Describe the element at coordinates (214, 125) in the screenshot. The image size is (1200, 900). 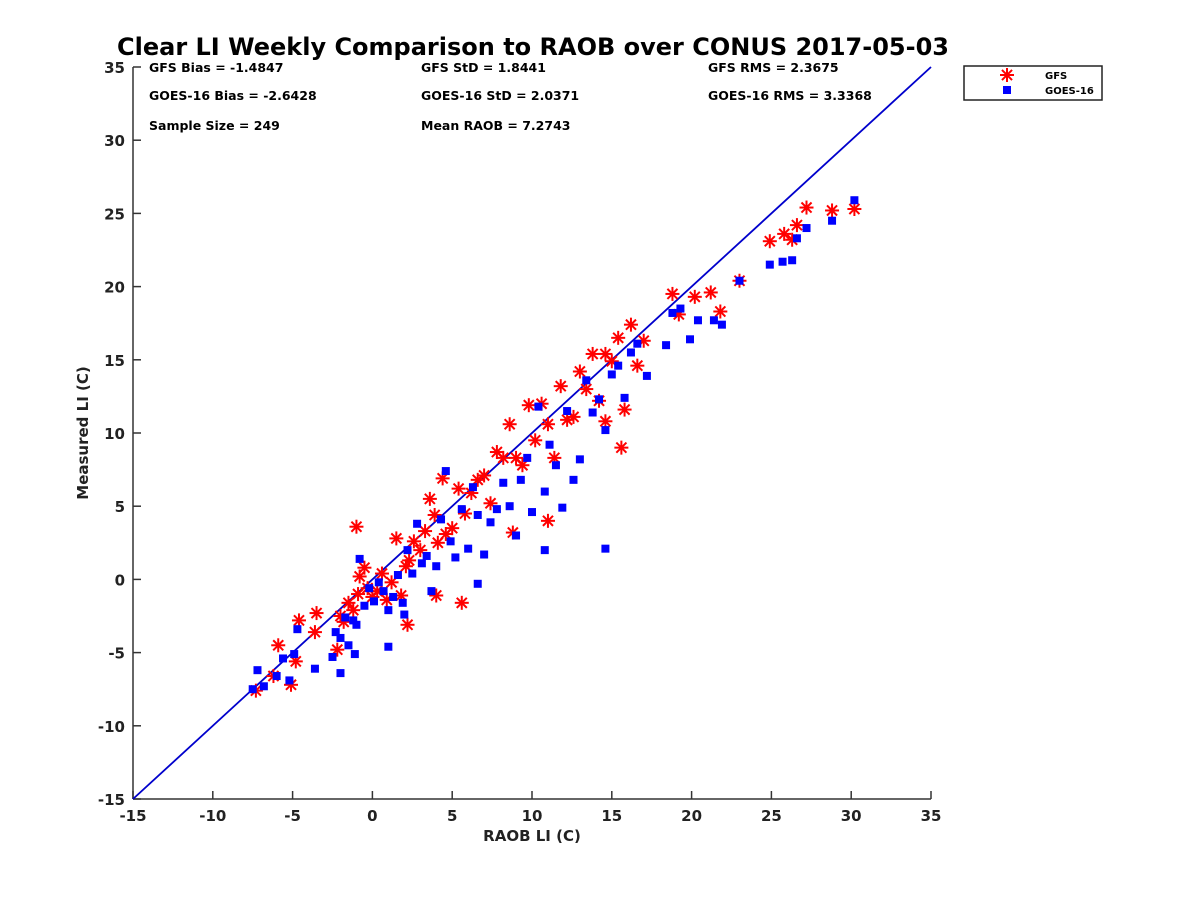
I see `stat-annotation: Sample Size = 249` at that location.